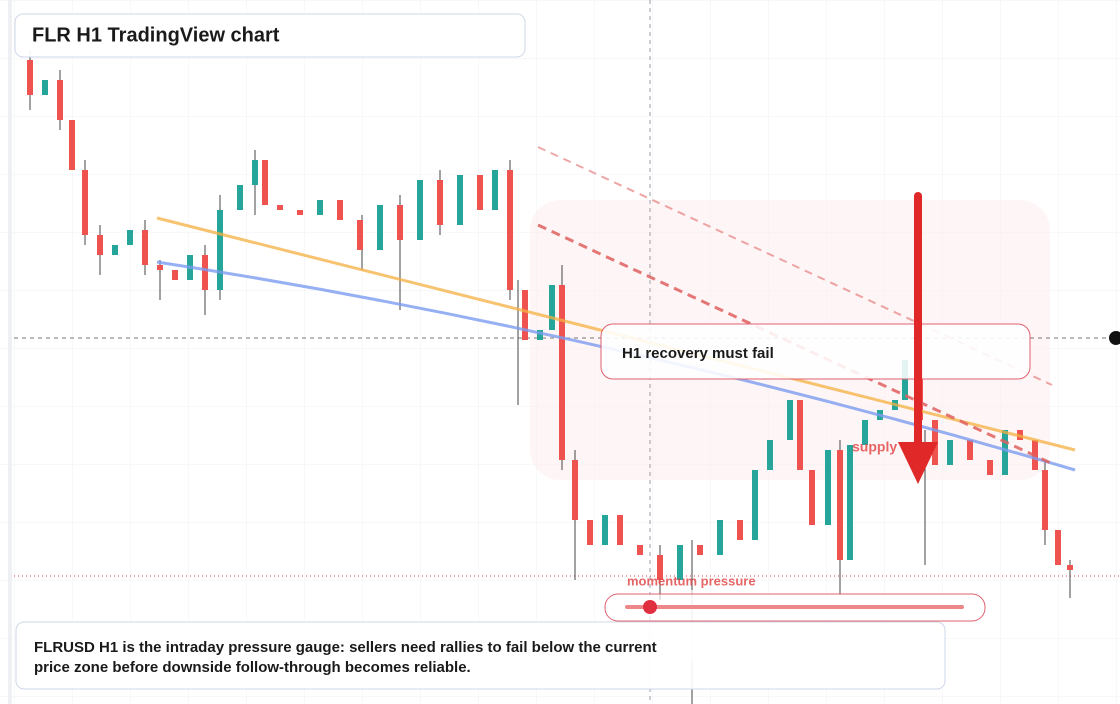 The height and width of the screenshot is (704, 1120). Describe the element at coordinates (698, 353) in the screenshot. I see `annotation-text: H1 recovery must fail` at that location.